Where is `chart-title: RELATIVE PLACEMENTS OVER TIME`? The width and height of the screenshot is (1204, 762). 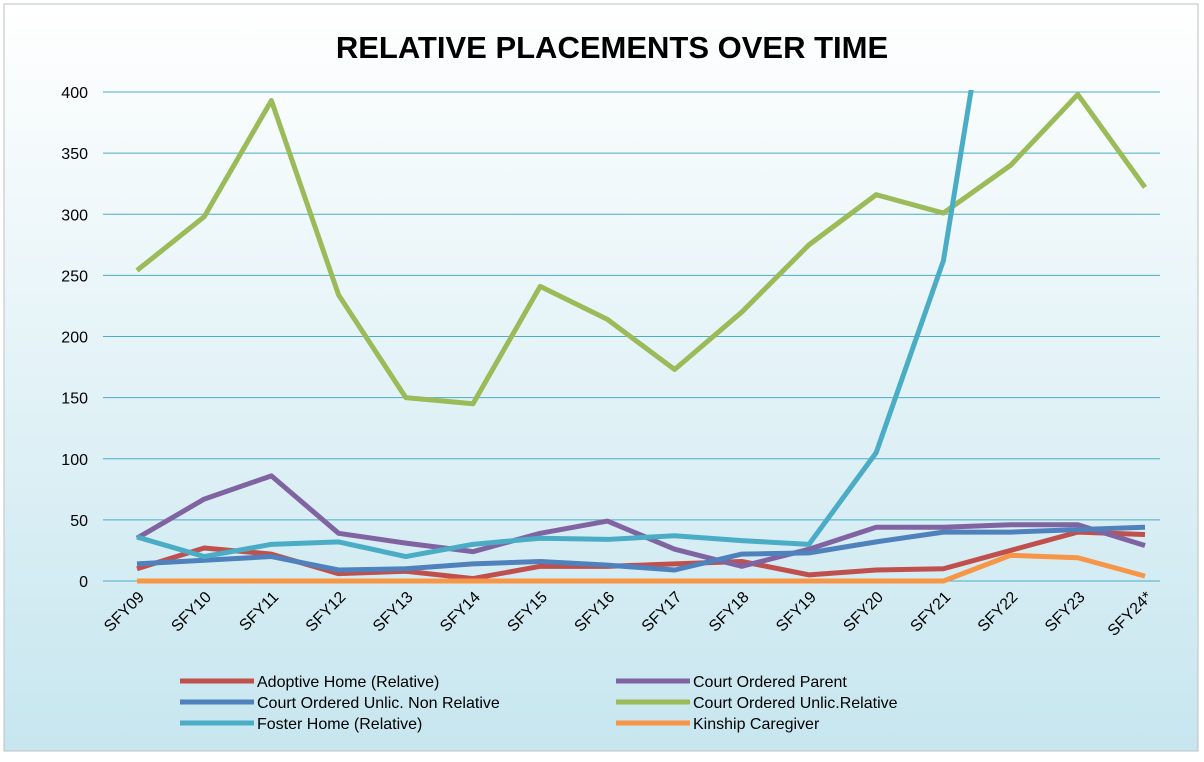 chart-title: RELATIVE PLACEMENTS OVER TIME is located at coordinates (612, 47).